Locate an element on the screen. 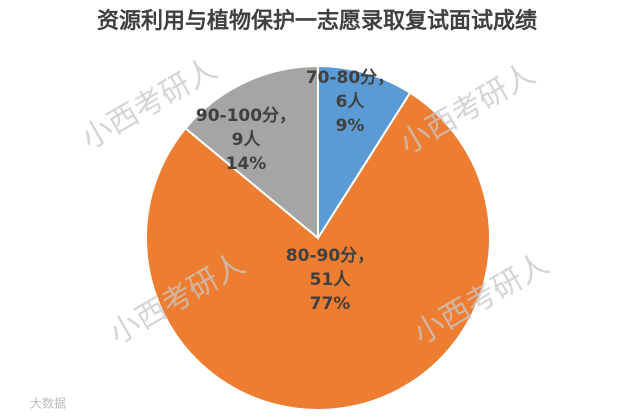  category-label: 90-100分 is located at coordinates (237, 116).